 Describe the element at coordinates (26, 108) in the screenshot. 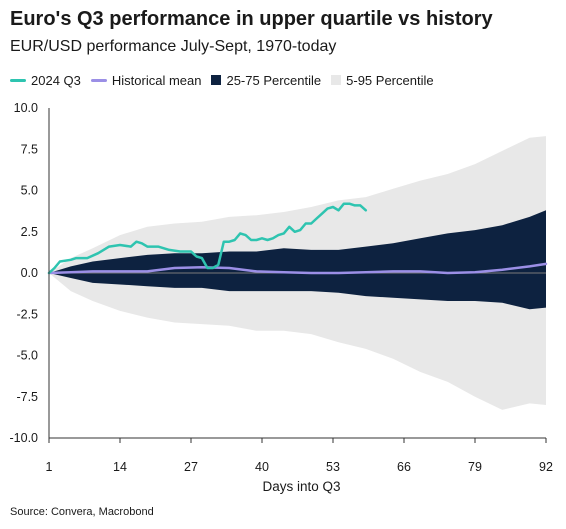

I see `y-tick-label: 10.0` at that location.